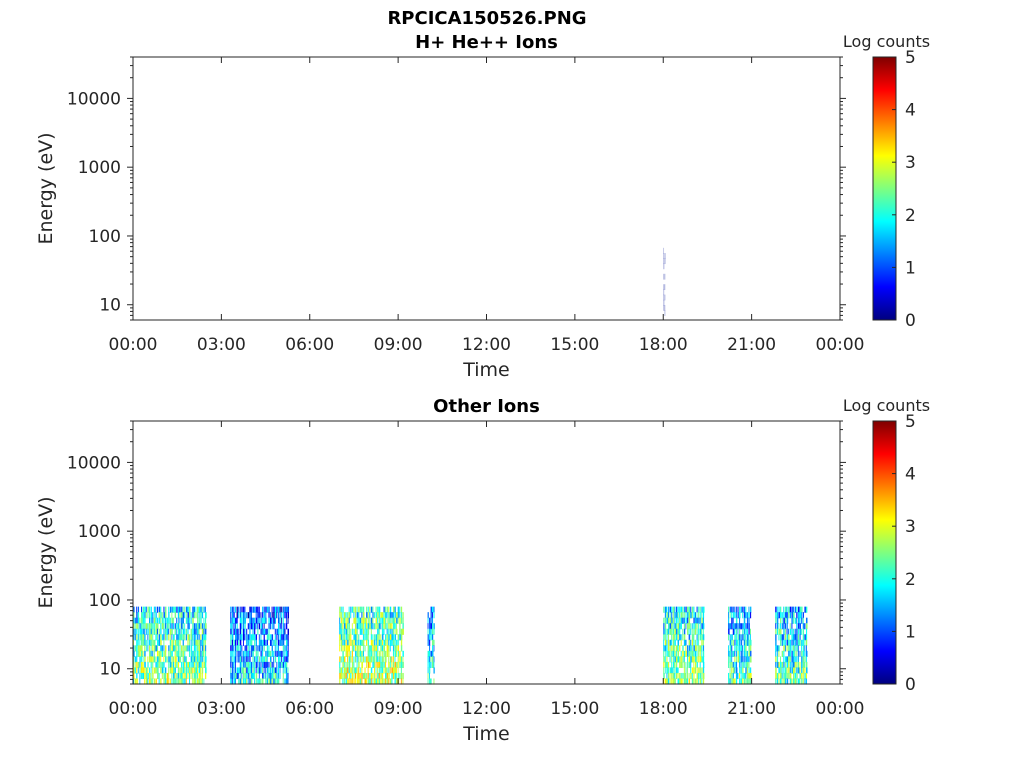 Image resolution: width=1024 pixels, height=768 pixels. I want to click on colorbar-tick-label: 4, so click(910, 111).